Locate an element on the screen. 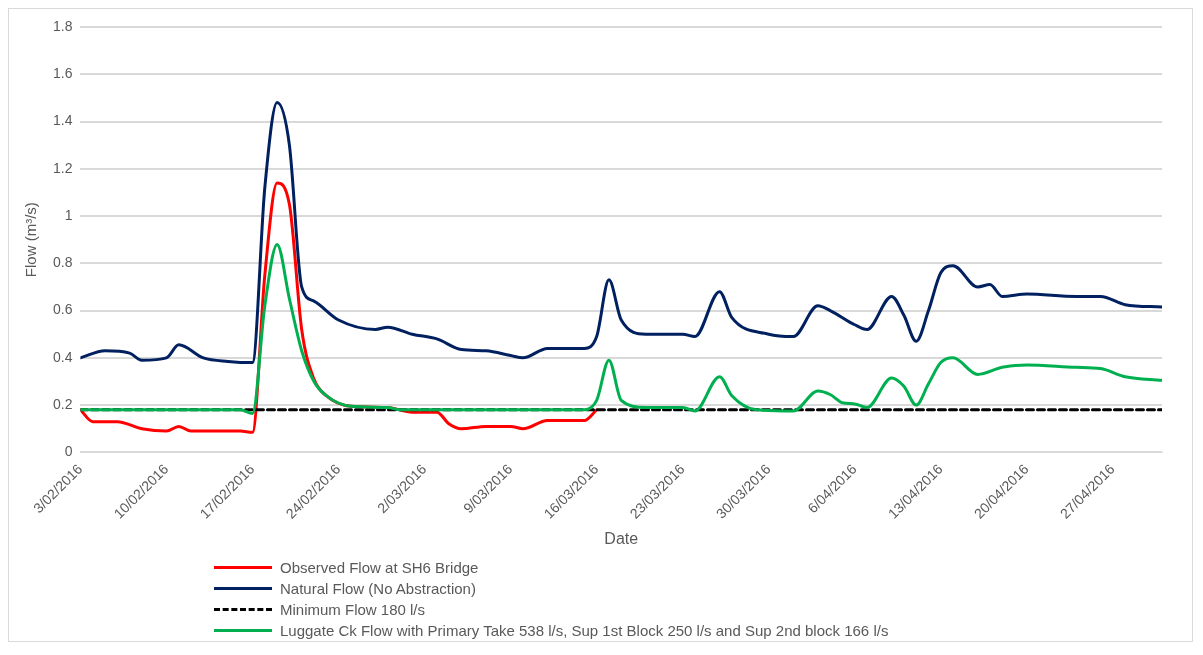  legend-label: Luggate Ck Flow with Primary Take 538 l/s, Sup 1st Block 250 l/s and Sup 2nd block 166 l/s is located at coordinates (584, 630).